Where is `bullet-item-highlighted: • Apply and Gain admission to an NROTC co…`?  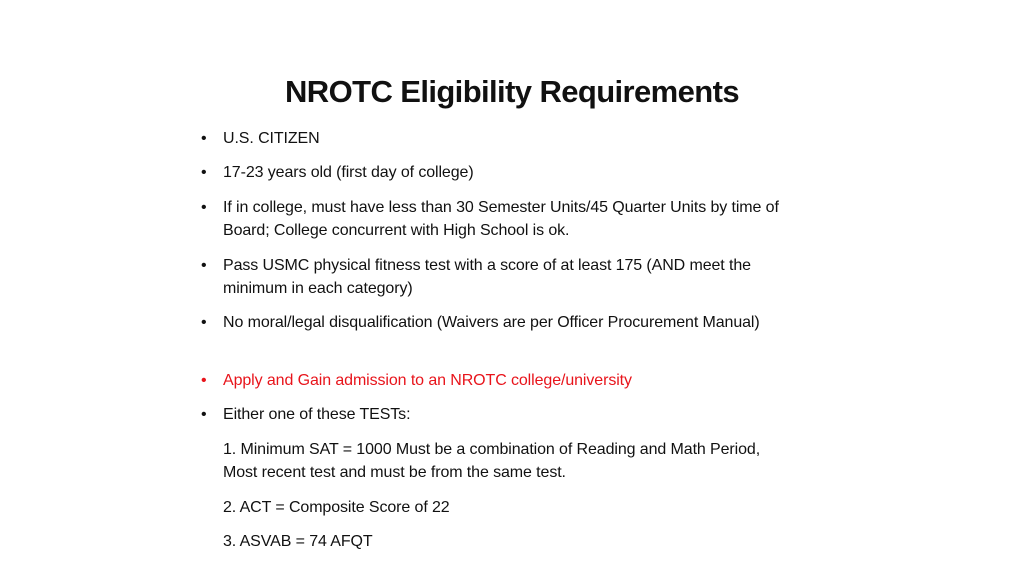 bullet-item-highlighted: • Apply and Gain admission to an NROTC co… is located at coordinates (512, 380).